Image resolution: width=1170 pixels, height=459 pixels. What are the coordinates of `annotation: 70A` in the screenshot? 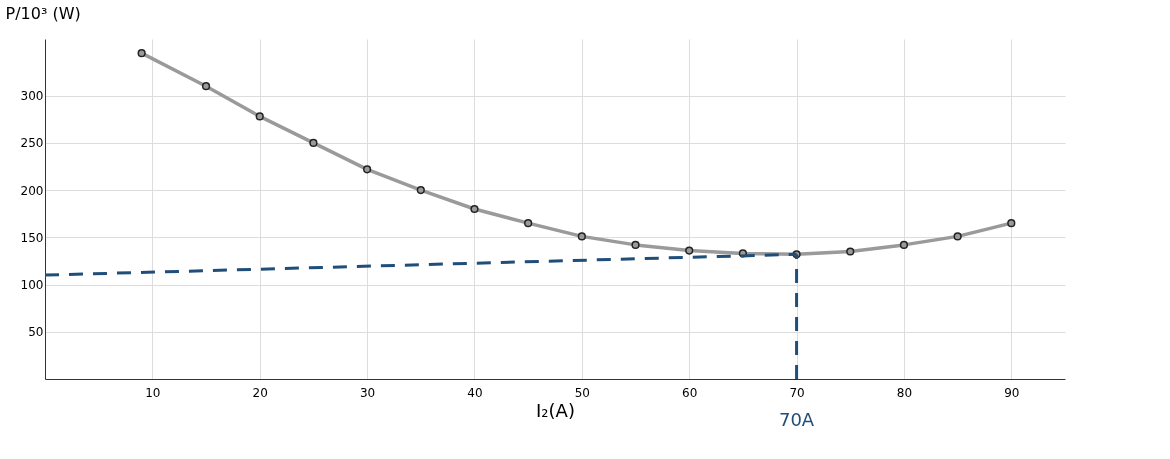 It's located at (796, 419).